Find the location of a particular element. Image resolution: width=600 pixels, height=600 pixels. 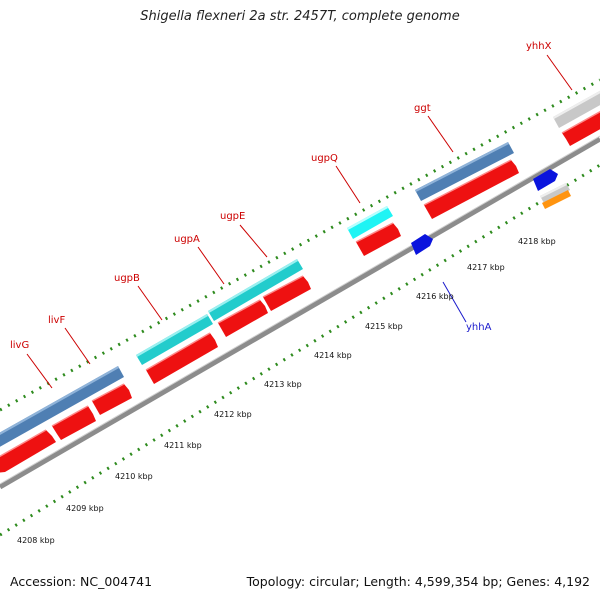

leader-ggt is located at coordinates (440, 134).